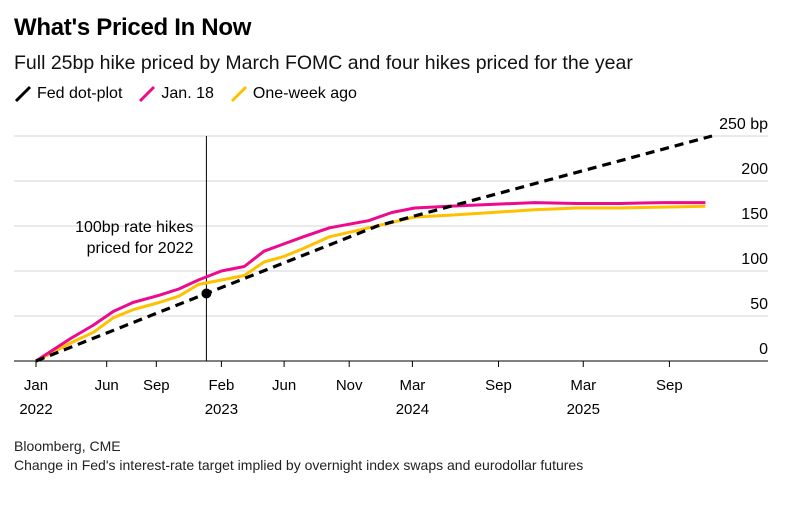  Describe the element at coordinates (583, 409) in the screenshot. I see `x-tick-year: 2025` at that location.